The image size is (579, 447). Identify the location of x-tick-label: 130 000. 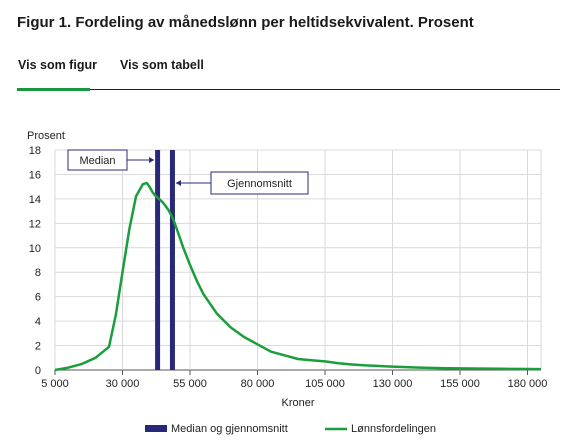
(393, 384).